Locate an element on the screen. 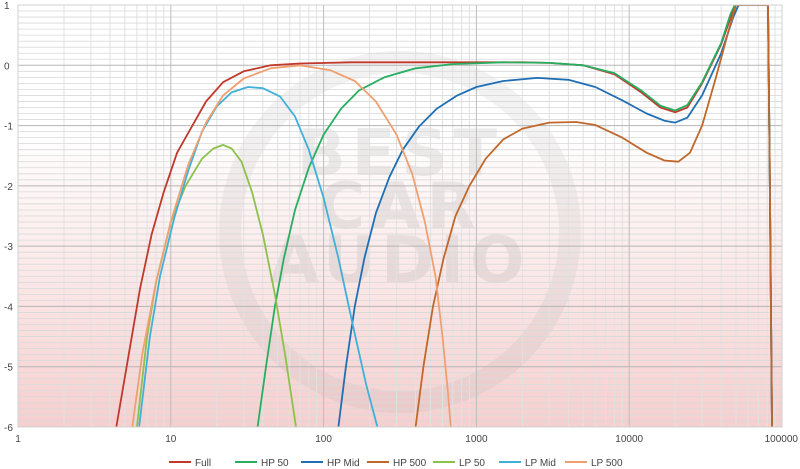 The width and height of the screenshot is (800, 469). y-tick-label: -1 is located at coordinates (8, 127).